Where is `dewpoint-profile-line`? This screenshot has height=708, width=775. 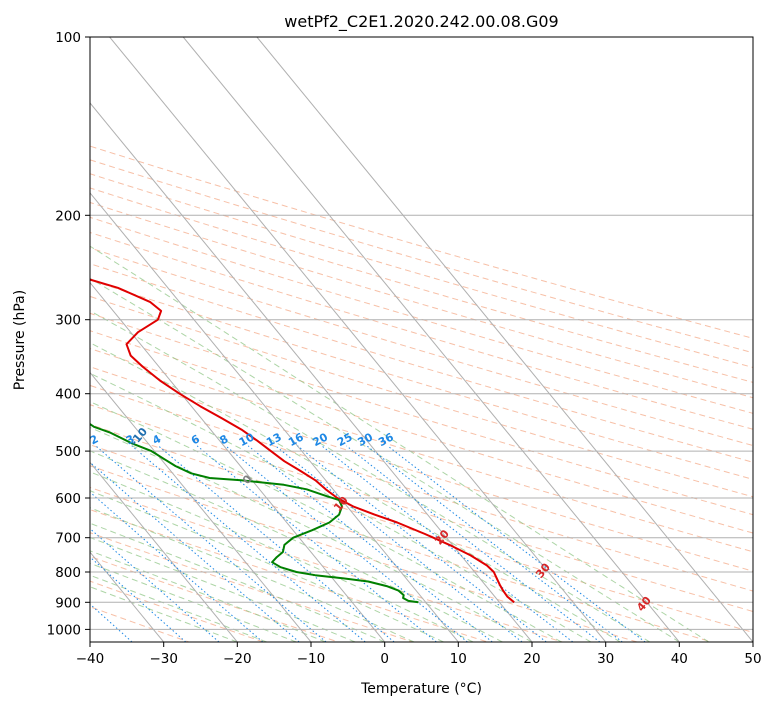
dewpoint-profile-line is located at coordinates (254, 513).